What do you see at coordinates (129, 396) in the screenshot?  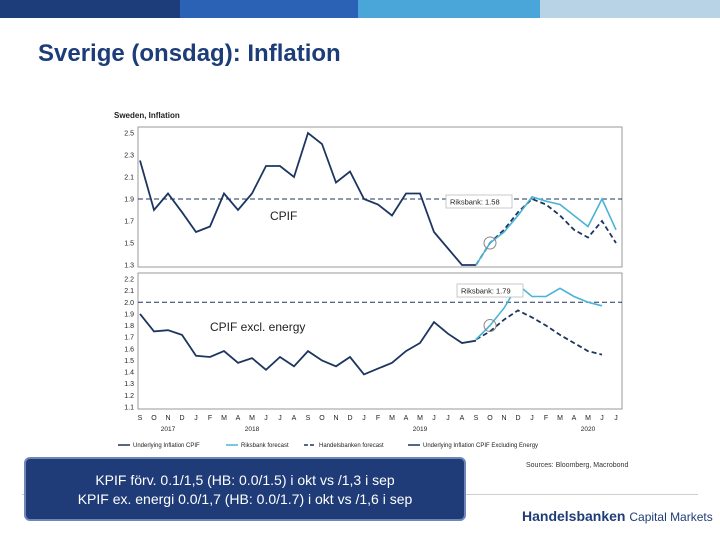 I see `y-tick-label: 1.2` at bounding box center [129, 396].